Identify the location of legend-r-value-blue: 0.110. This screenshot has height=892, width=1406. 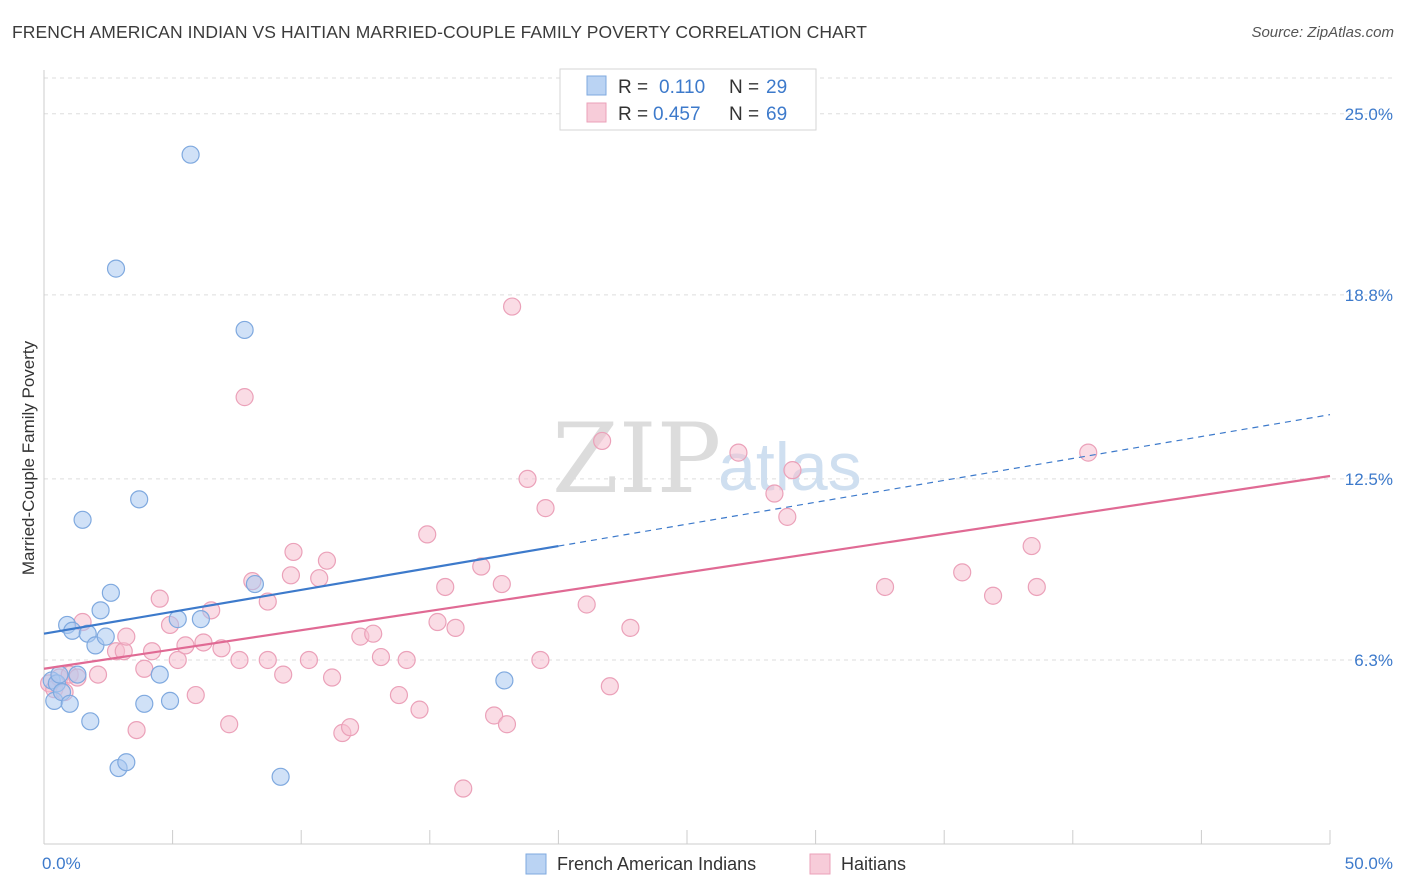
(682, 87).